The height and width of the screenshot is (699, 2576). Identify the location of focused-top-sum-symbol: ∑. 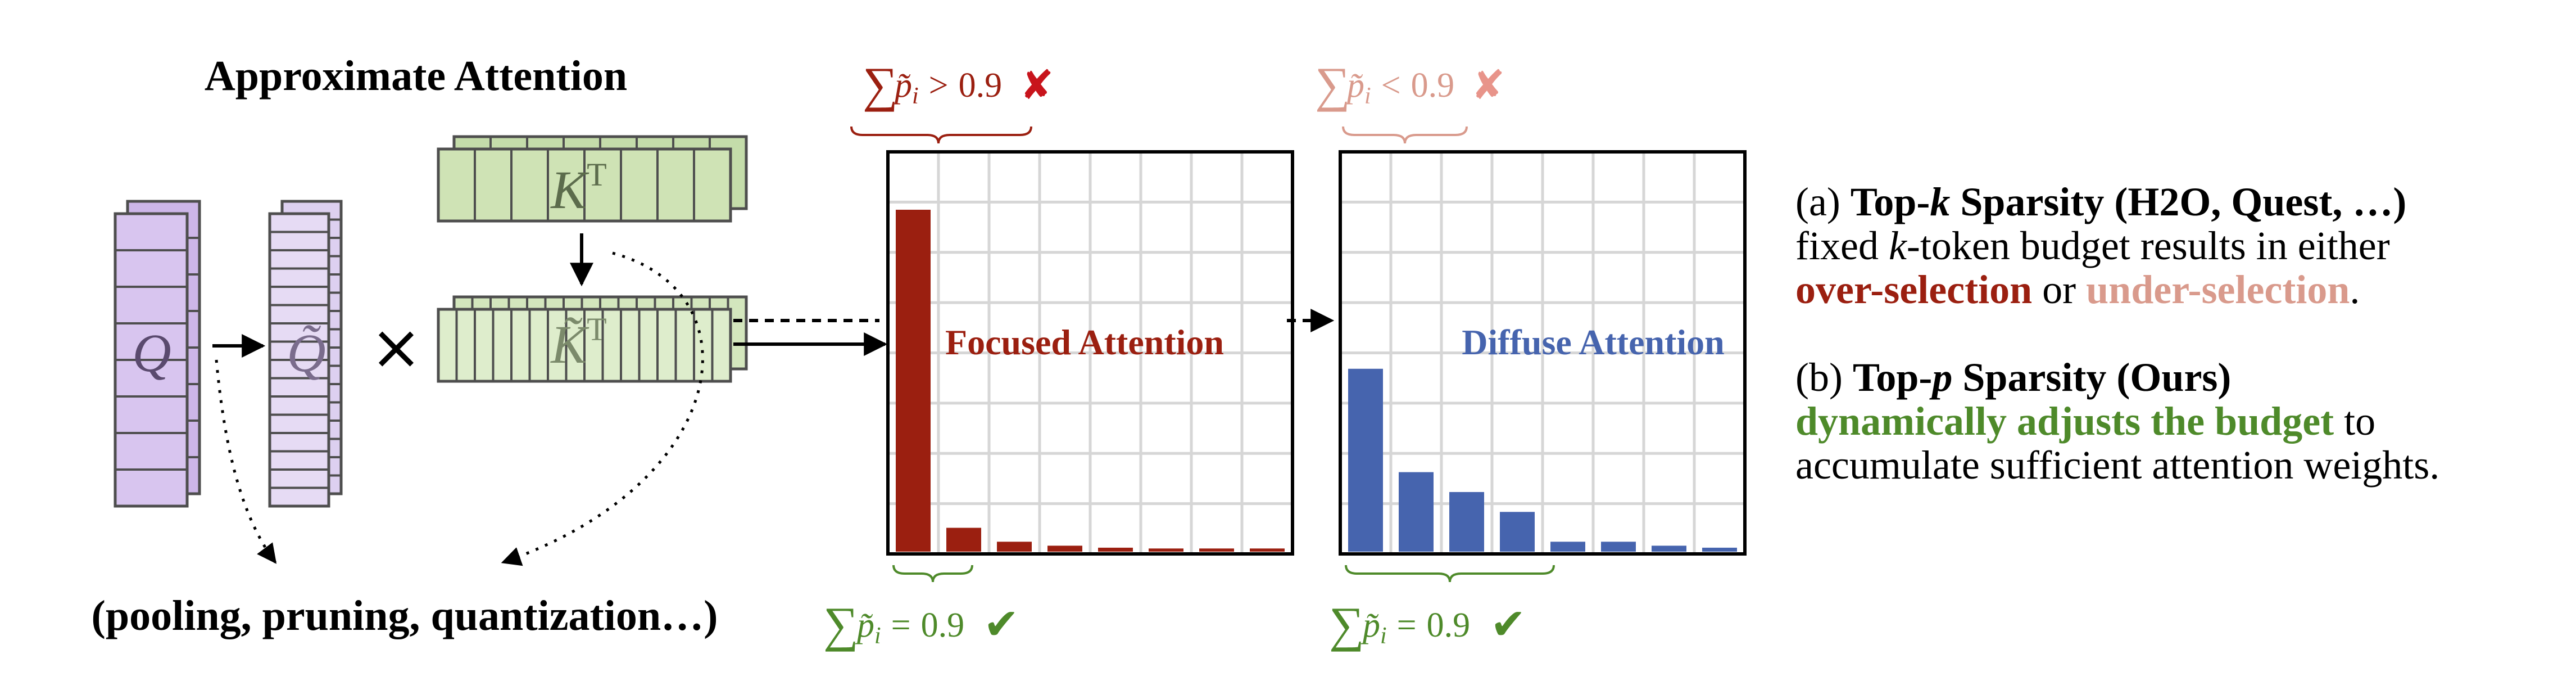
(880, 85).